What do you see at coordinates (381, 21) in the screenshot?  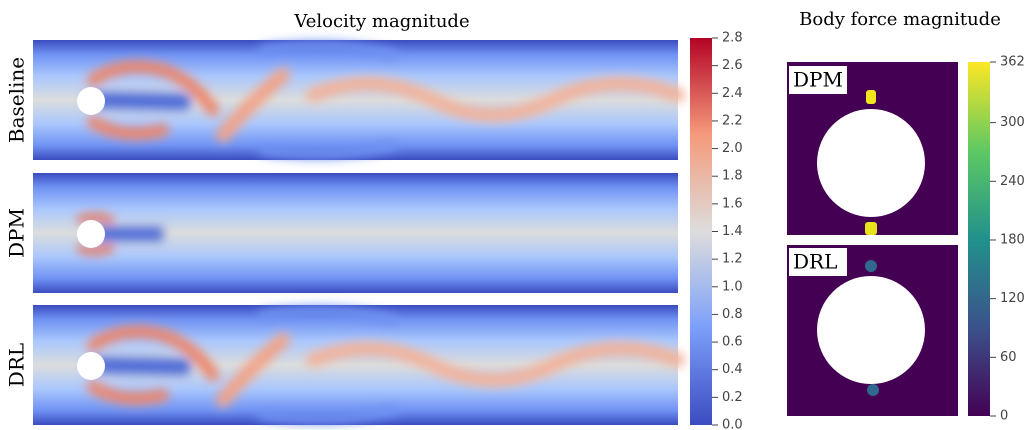 I see `velocity-title: Velocity magnitude` at bounding box center [381, 21].